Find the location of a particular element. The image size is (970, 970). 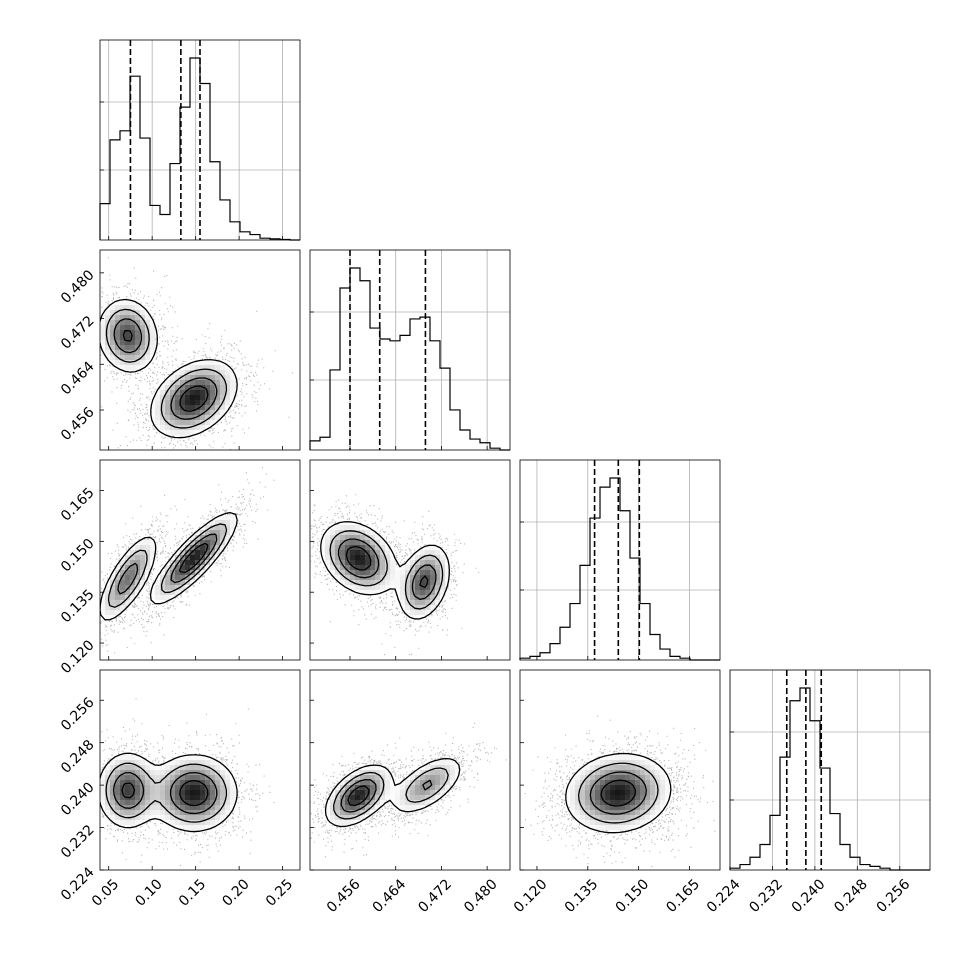

y-tick-label: 0.135 is located at coordinates (78, 607).